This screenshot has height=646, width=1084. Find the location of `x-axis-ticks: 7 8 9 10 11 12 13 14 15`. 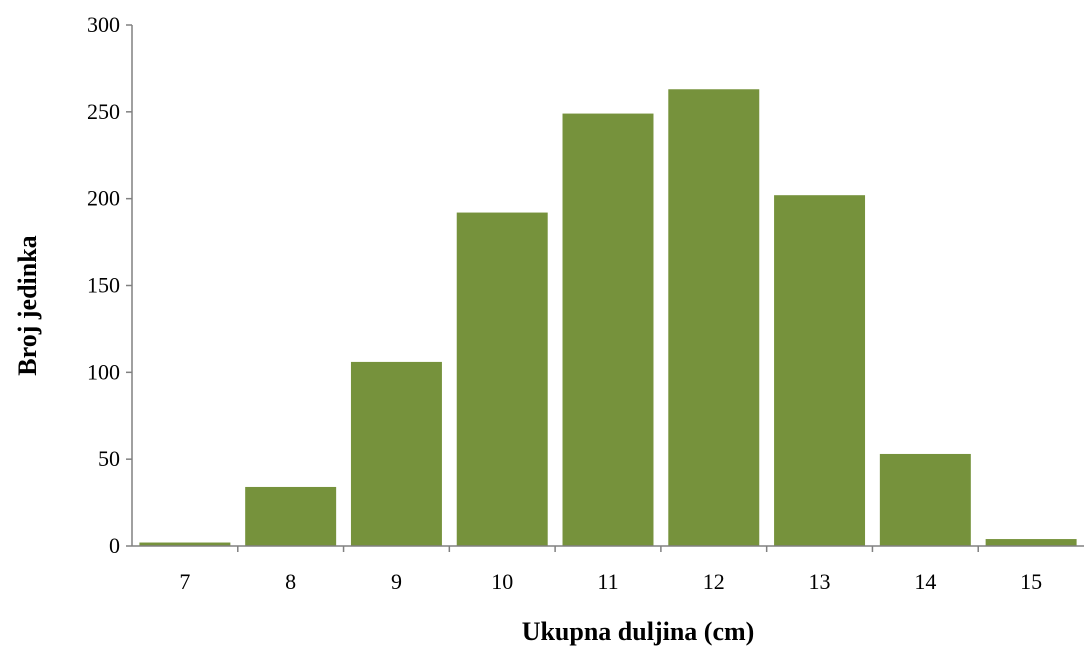

x-axis-ticks: 7 8 9 10 11 12 13 14 15 is located at coordinates (610, 570).